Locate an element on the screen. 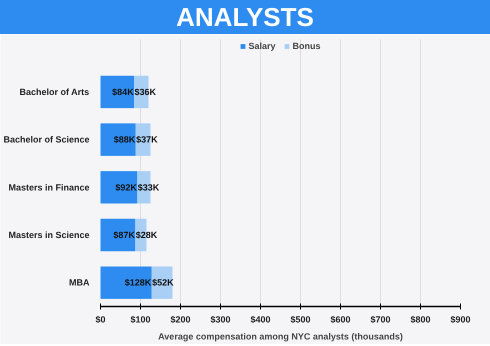 This screenshot has width=490, height=346. data-label: $52K is located at coordinates (163, 283).